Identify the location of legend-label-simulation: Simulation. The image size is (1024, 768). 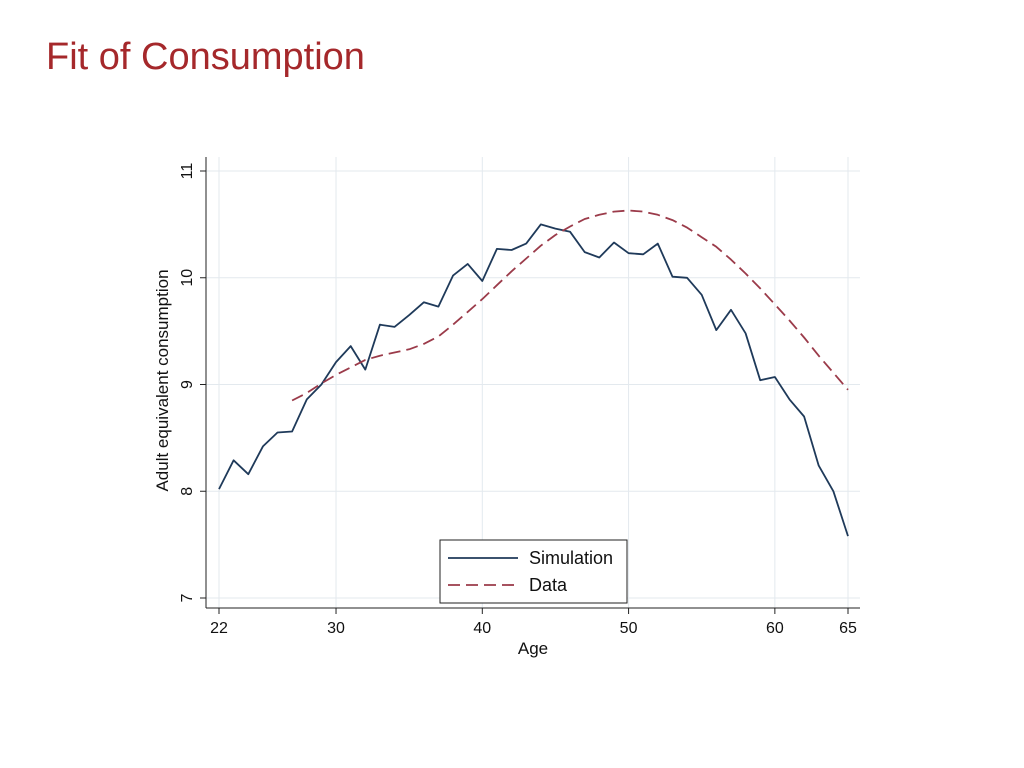
(571, 558).